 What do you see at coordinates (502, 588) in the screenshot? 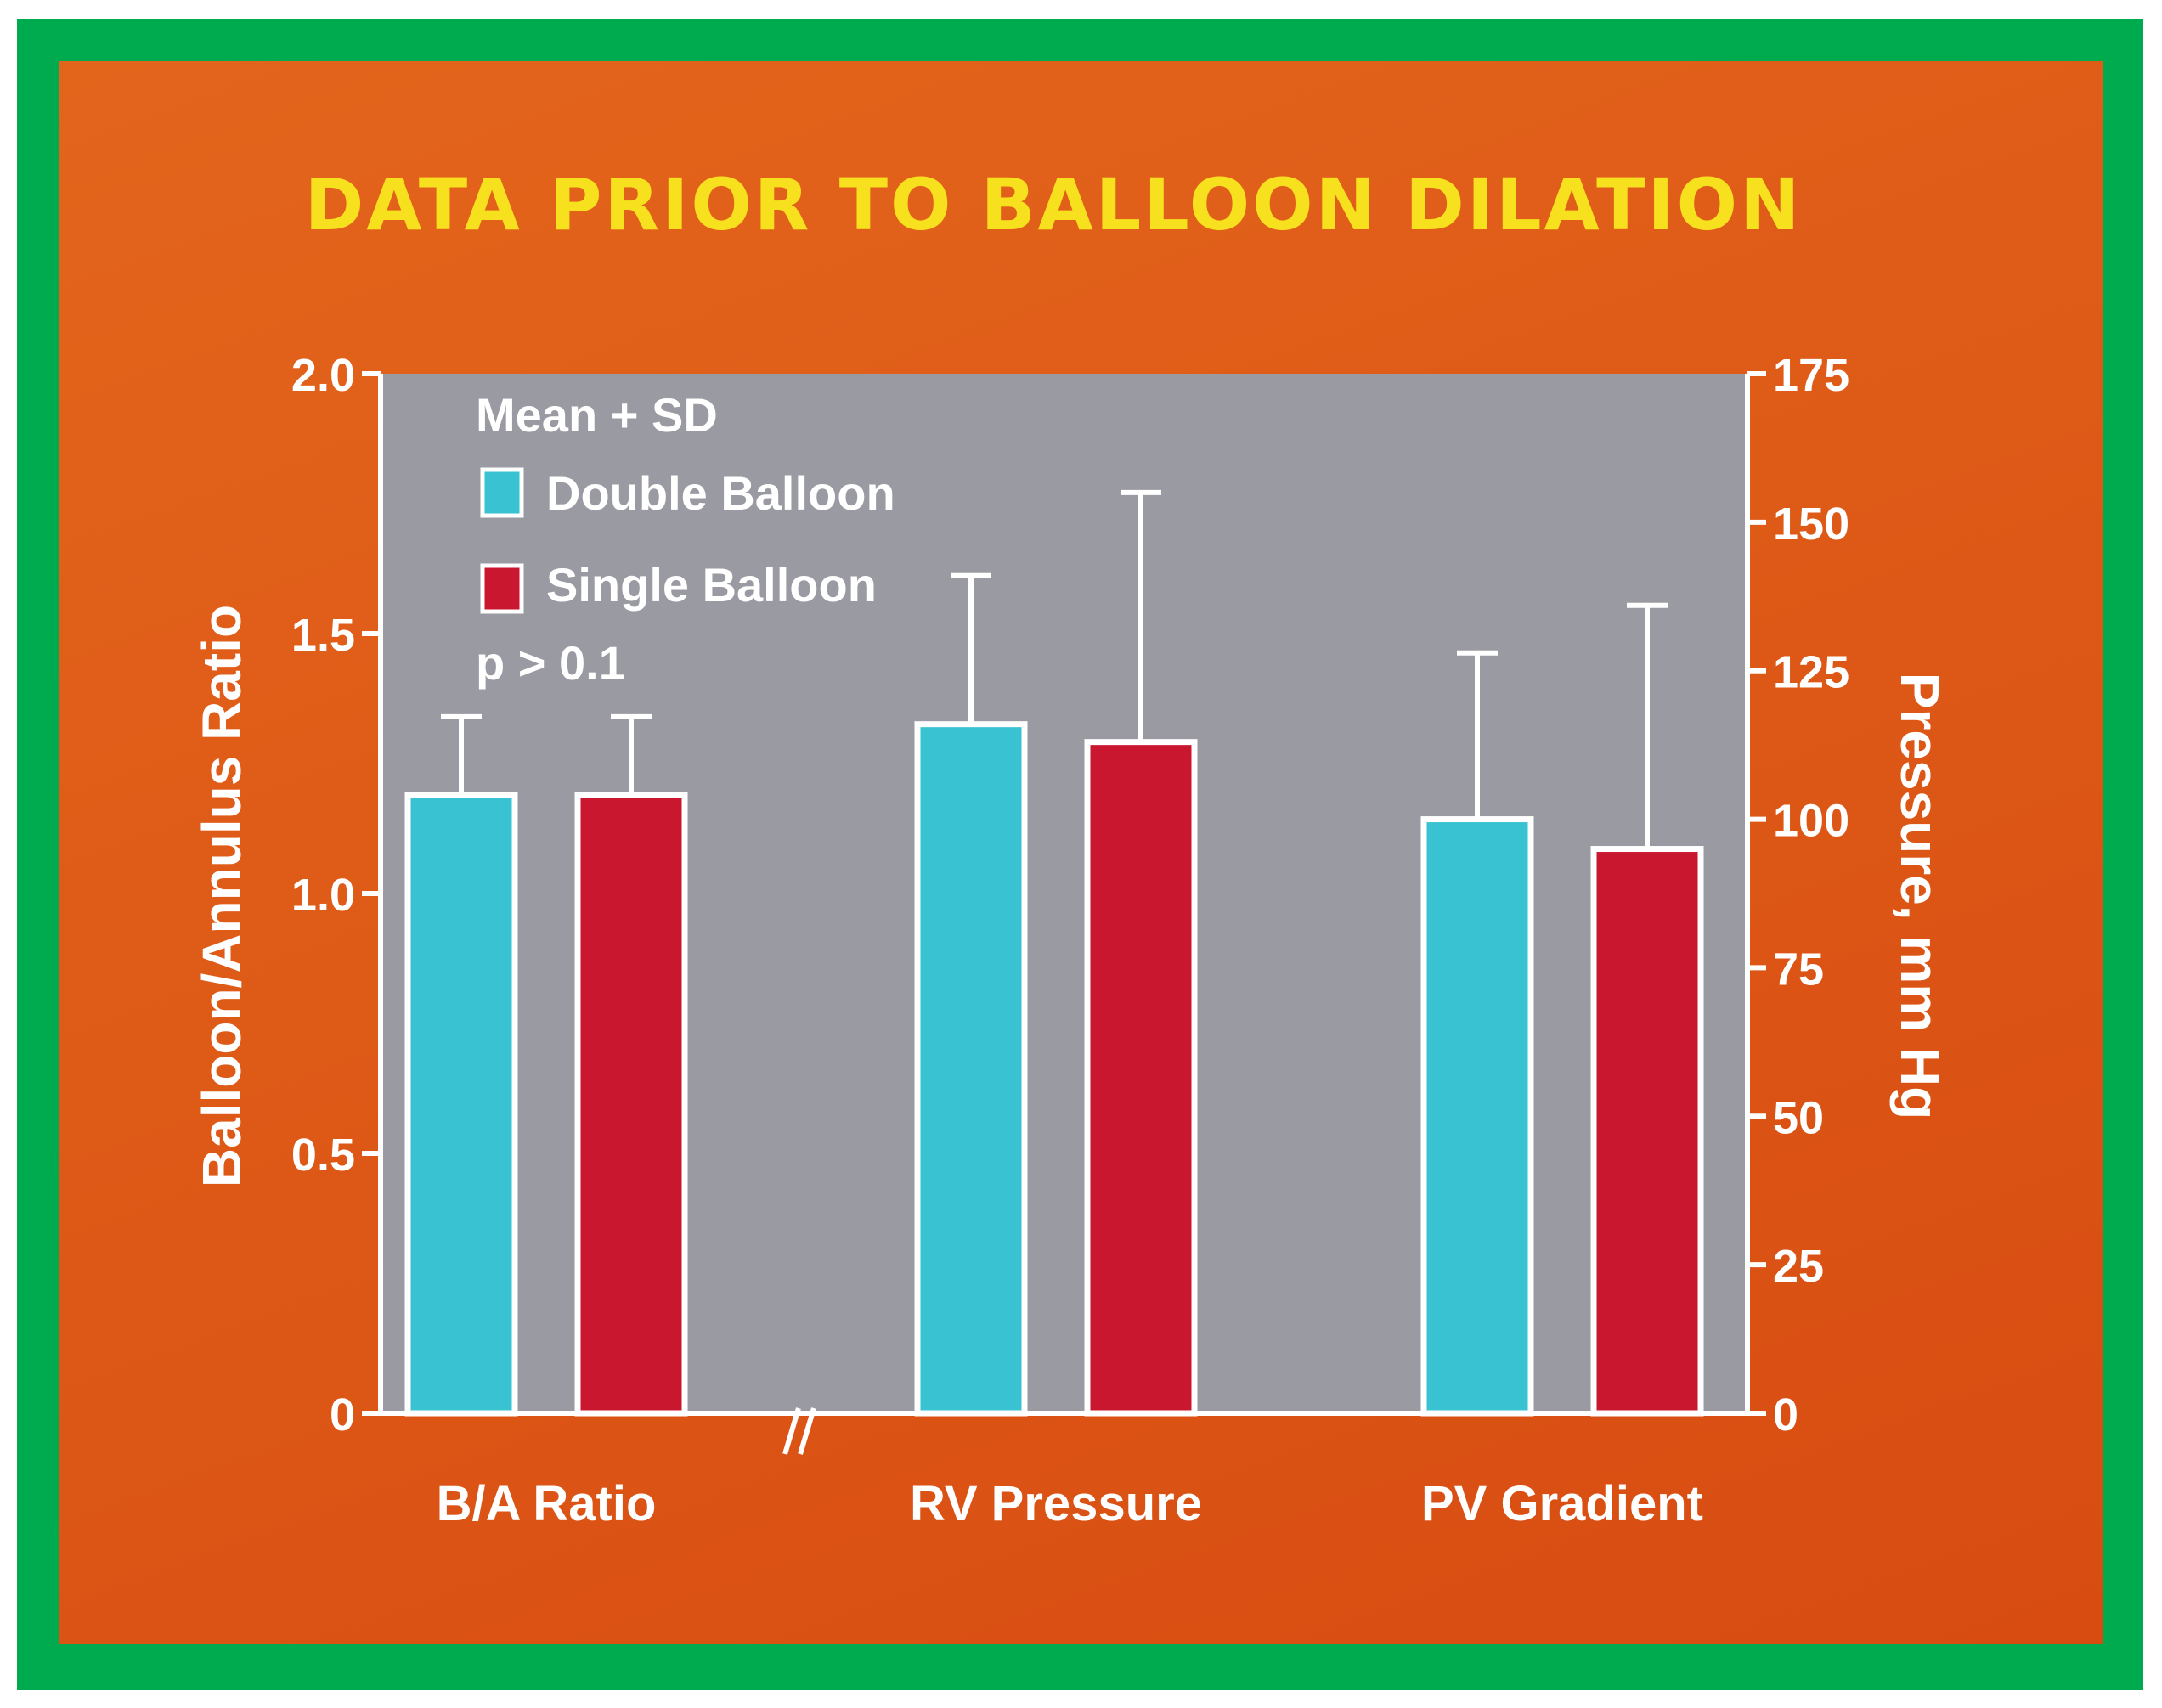
I see `legend-swatch-single-balloon` at bounding box center [502, 588].